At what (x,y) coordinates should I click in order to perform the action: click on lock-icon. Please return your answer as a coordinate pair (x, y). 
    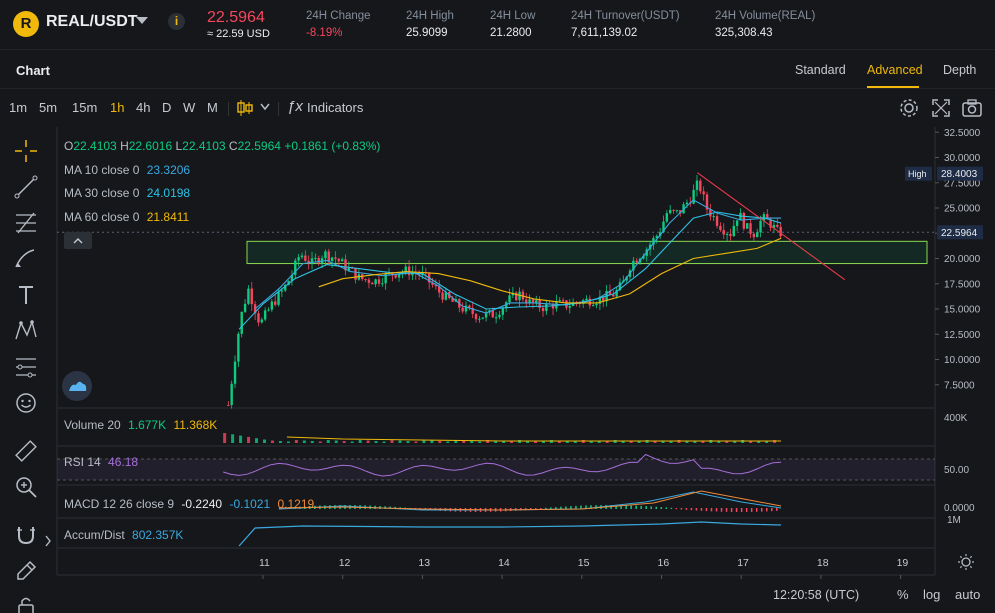
    Looking at the image, I should click on (26, 603).